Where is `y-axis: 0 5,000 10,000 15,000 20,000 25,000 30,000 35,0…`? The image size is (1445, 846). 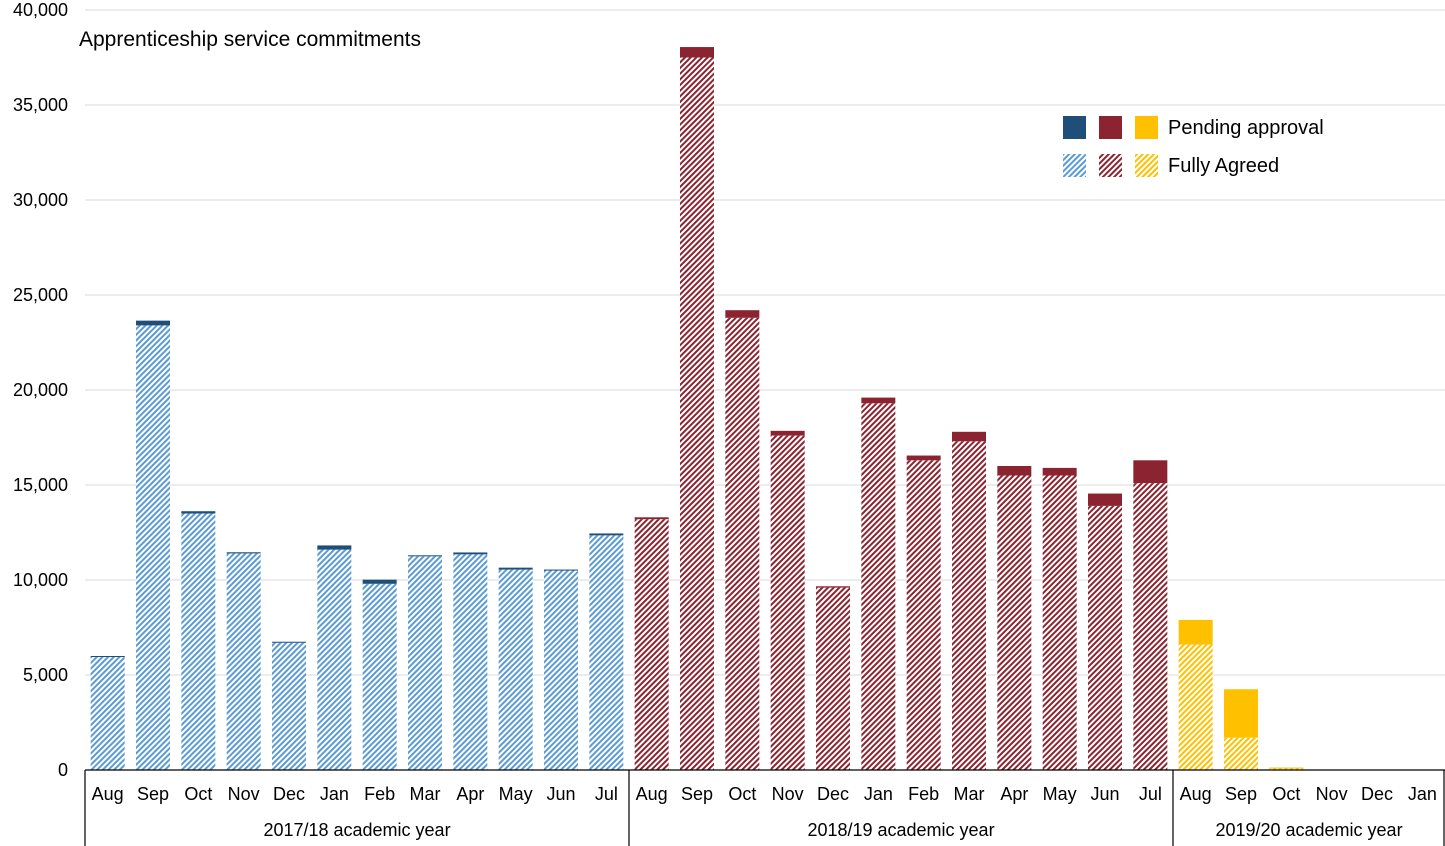
y-axis: 0 5,000 10,000 15,000 20,000 25,000 30,000 35,0… is located at coordinates (40, 390).